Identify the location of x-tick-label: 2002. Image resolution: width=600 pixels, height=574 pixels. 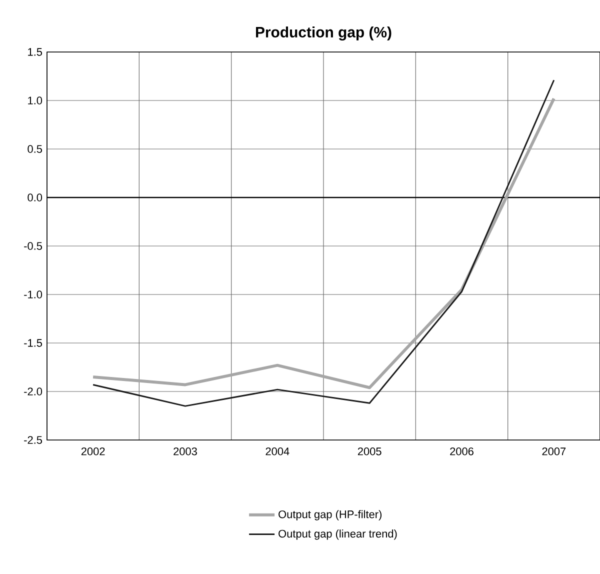
(93, 452).